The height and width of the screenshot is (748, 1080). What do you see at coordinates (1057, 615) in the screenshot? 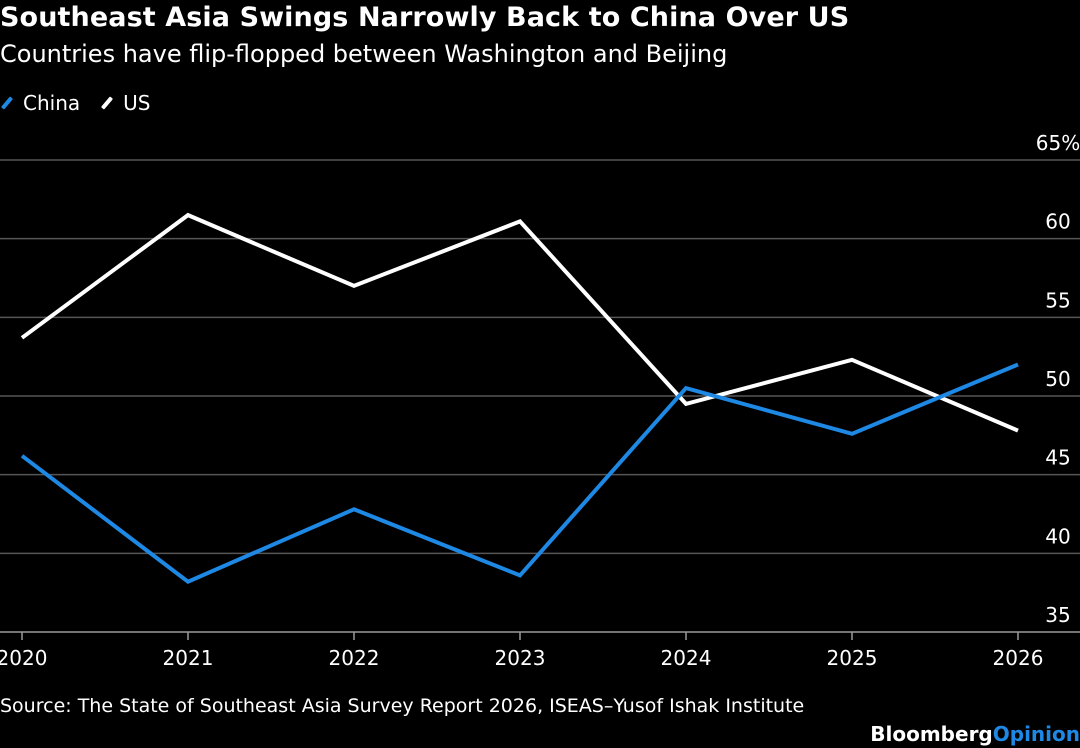
I see `y-tick-label: 35` at bounding box center [1057, 615].